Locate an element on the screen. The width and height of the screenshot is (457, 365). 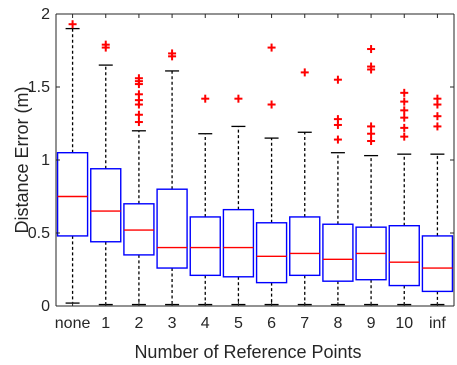
x-tick-label: 2 is located at coordinates (138, 323).